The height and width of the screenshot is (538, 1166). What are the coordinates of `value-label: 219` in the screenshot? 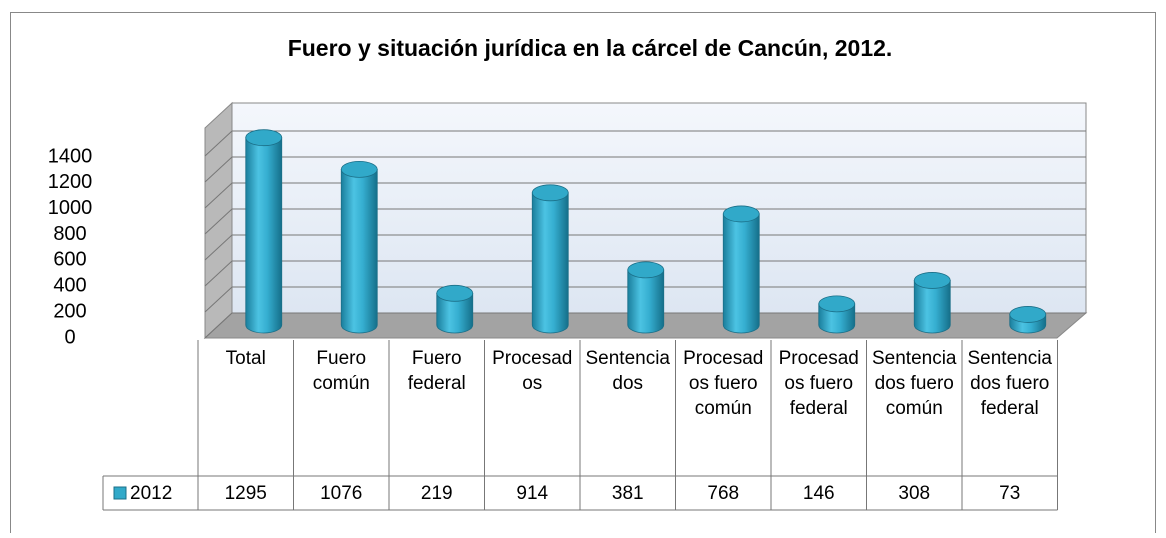 It's located at (437, 493).